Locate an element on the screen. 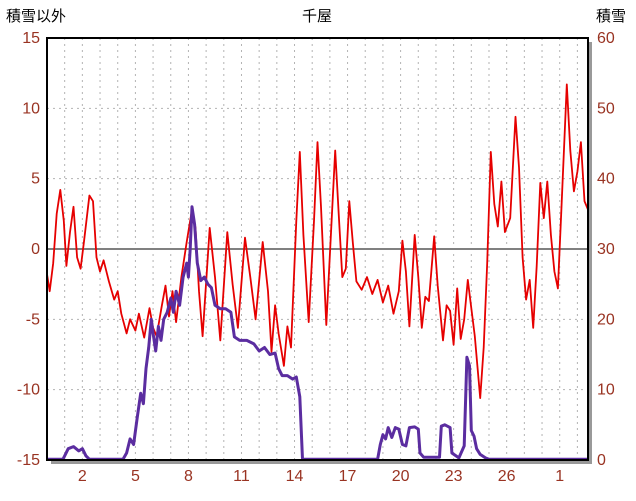  chart-title: 千屋 is located at coordinates (317, 16).